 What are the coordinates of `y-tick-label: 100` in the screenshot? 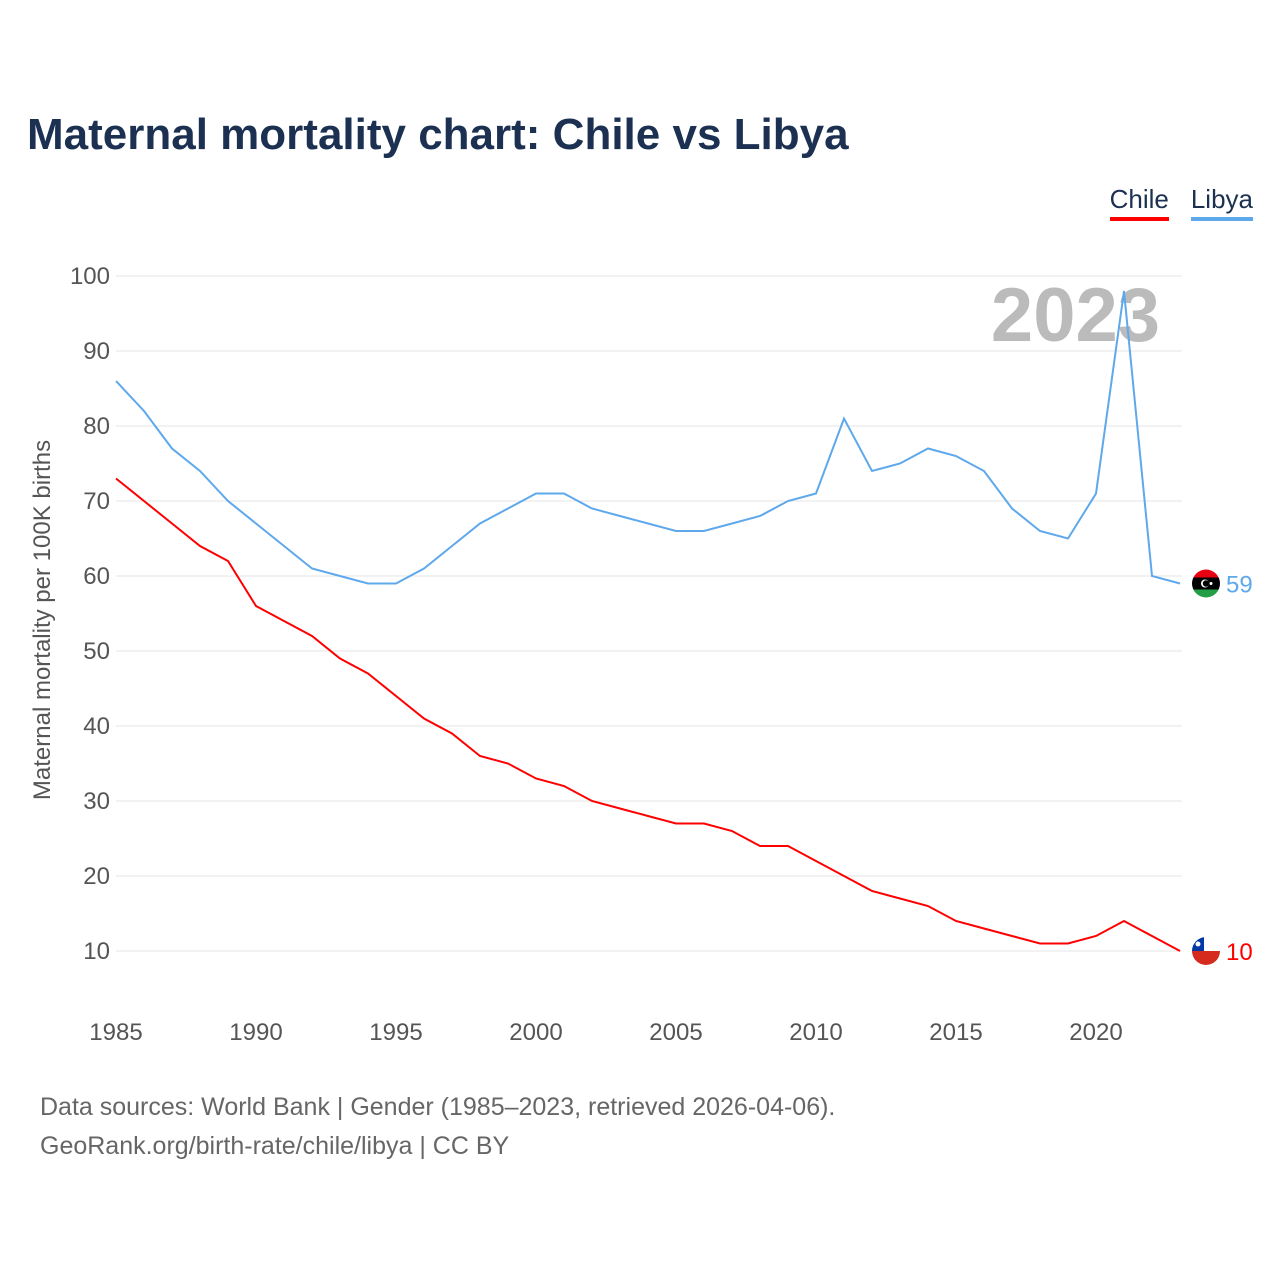 It's located at (90, 276).